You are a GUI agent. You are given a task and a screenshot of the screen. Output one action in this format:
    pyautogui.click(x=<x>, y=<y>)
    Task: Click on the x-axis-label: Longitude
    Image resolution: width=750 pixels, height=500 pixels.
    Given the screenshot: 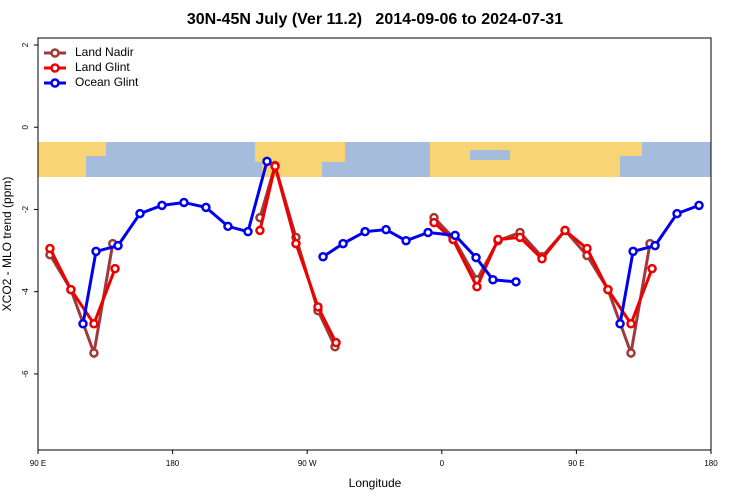 What is the action you would take?
    pyautogui.click(x=375, y=483)
    